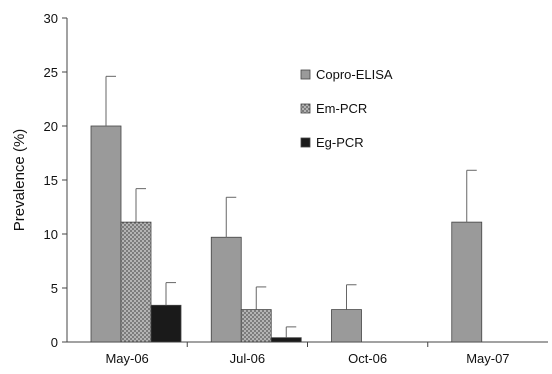 The image size is (552, 374). I want to click on y-axis-label: Prevalence (%), so click(19, 180).